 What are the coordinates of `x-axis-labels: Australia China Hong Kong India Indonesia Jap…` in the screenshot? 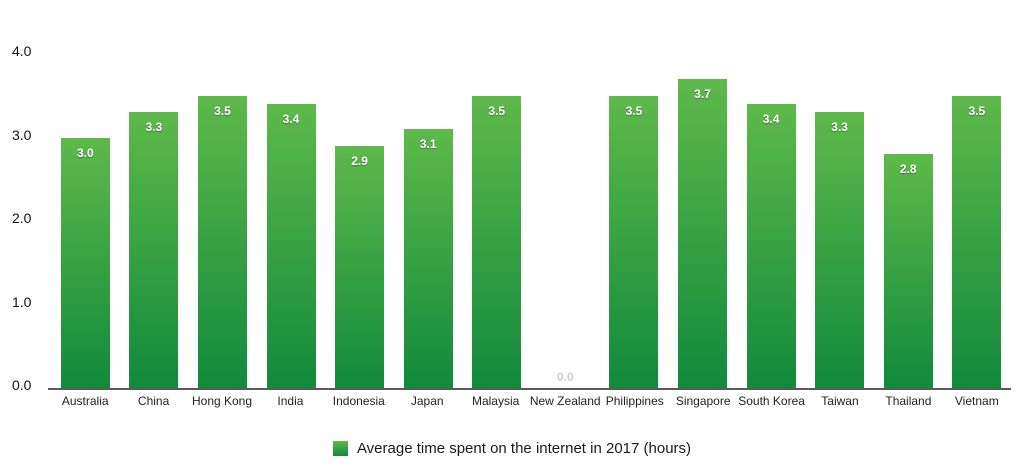 It's located at (531, 401).